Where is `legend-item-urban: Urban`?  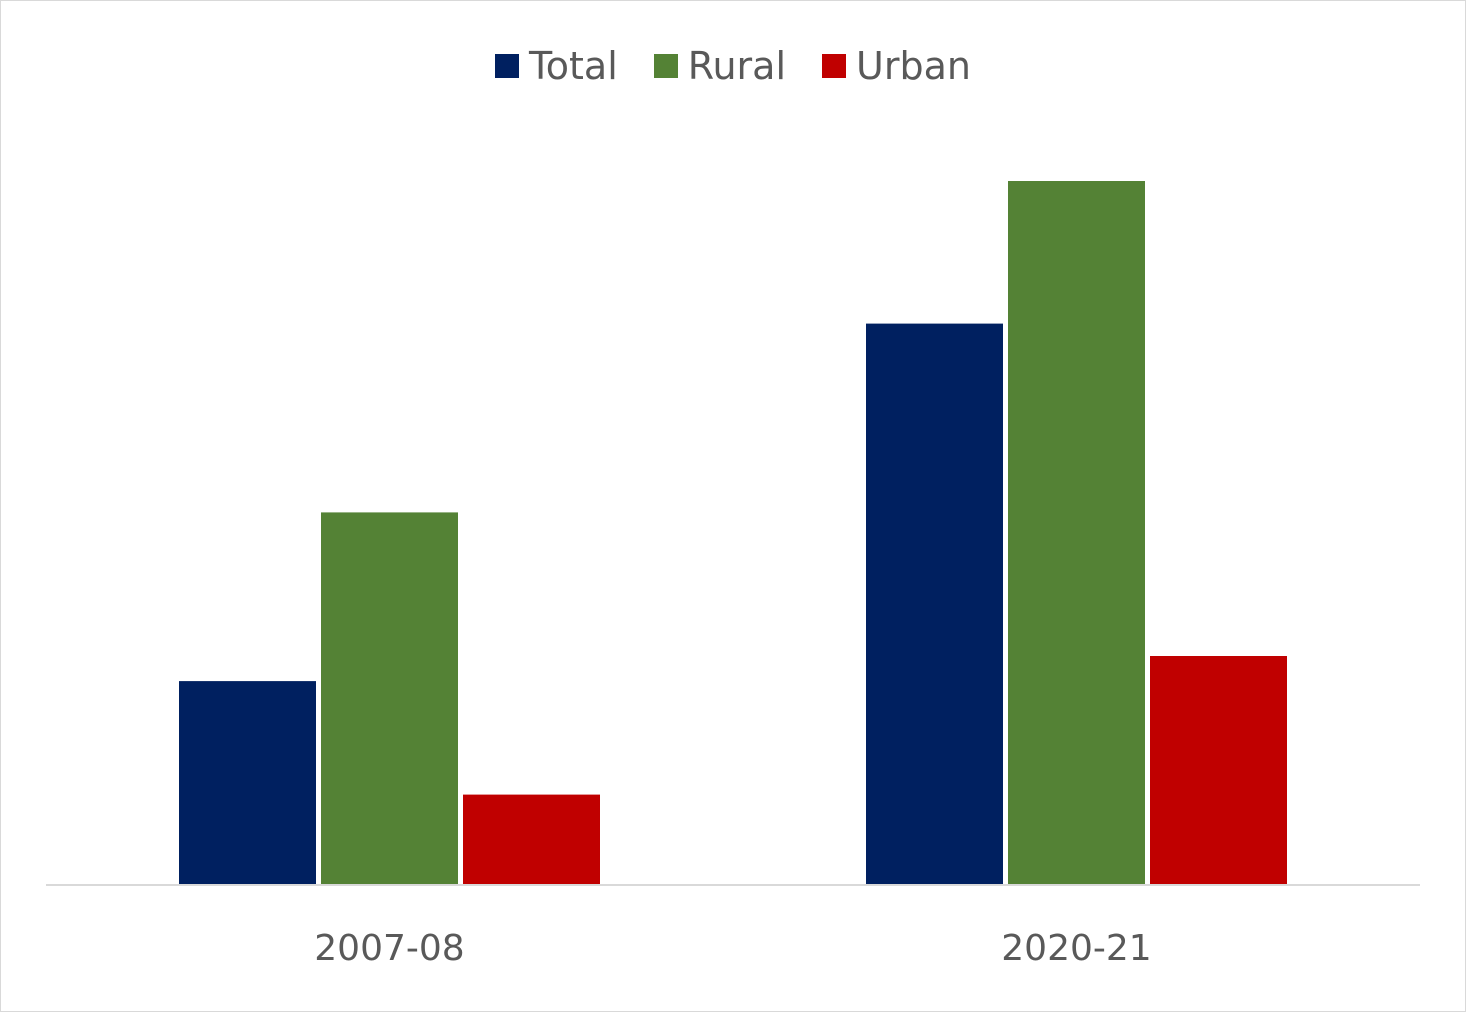 legend-item-urban: Urban is located at coordinates (896, 66).